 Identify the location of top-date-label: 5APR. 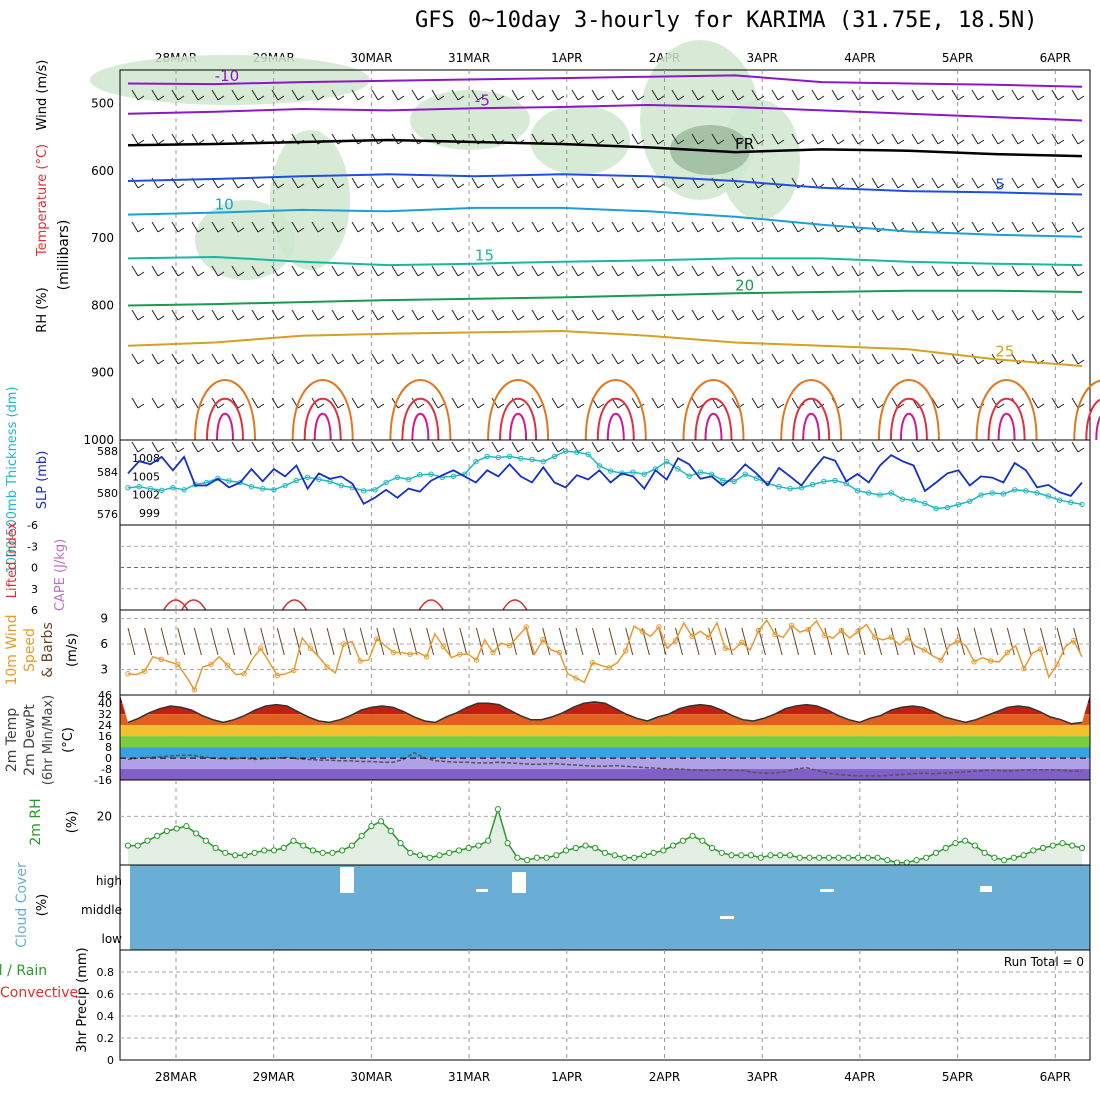
(957, 58).